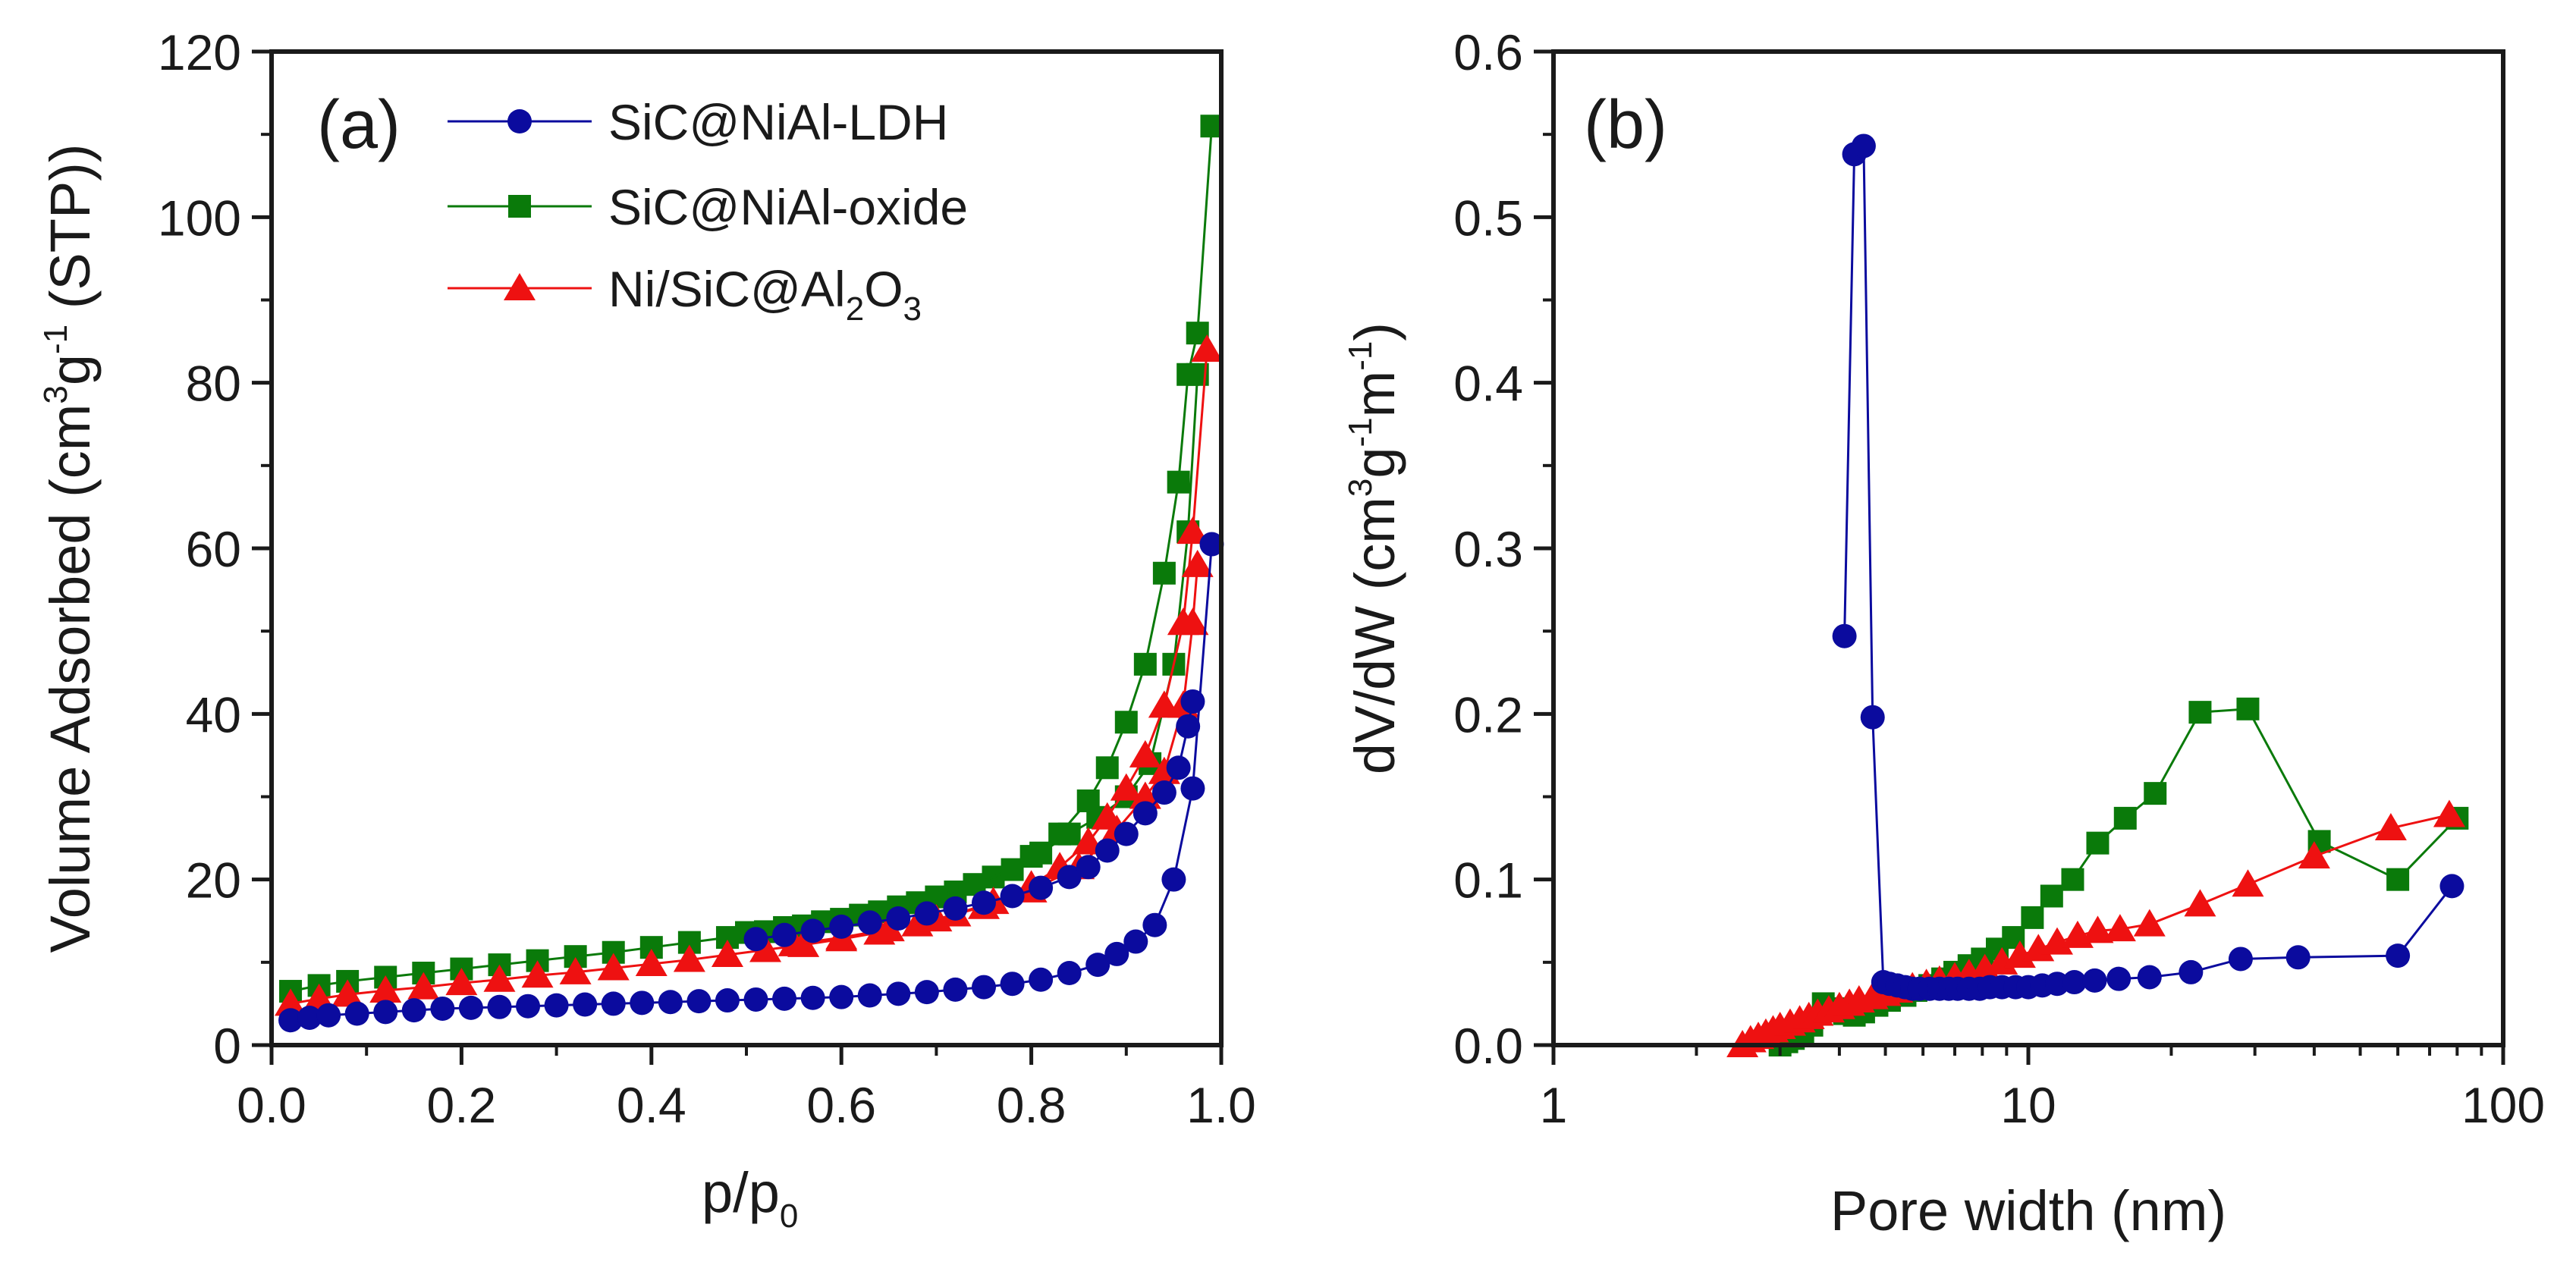 Image resolution: width=2576 pixels, height=1262 pixels. What do you see at coordinates (520, 286) in the screenshot?
I see `legend-marker-al2o3` at bounding box center [520, 286].